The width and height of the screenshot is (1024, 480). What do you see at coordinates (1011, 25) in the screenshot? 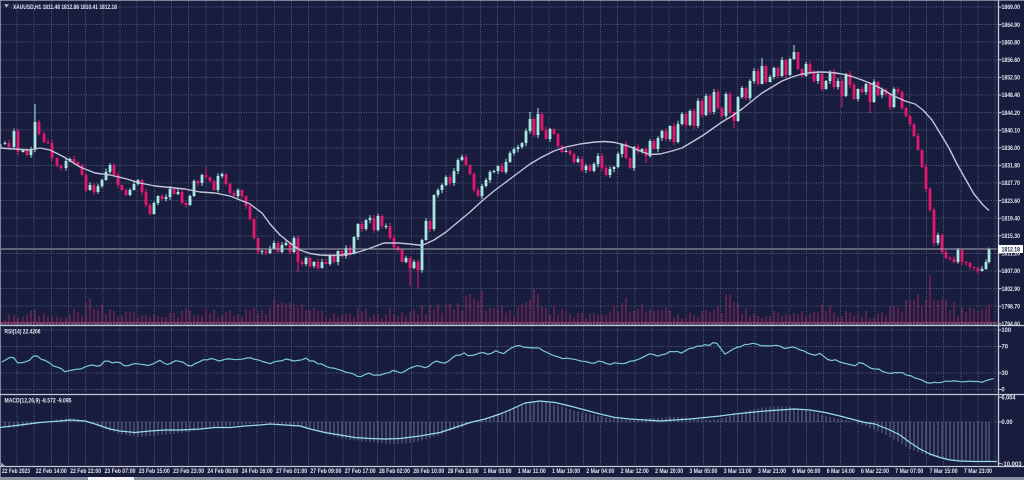
I see `svg-text: 1864.90` at bounding box center [1011, 25].